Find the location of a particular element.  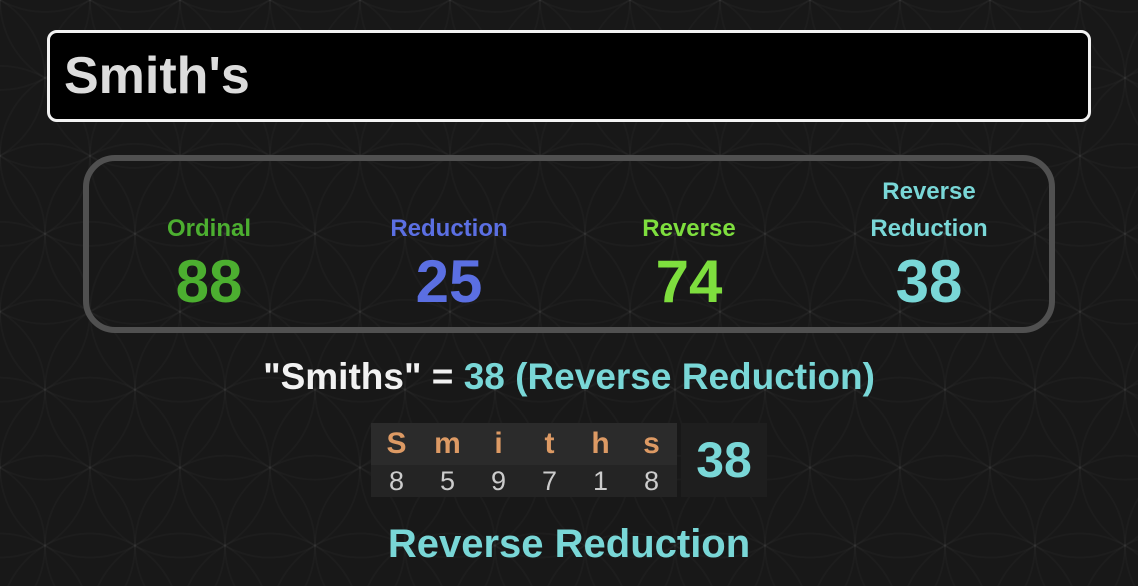

letter-cell: h is located at coordinates (600, 443).